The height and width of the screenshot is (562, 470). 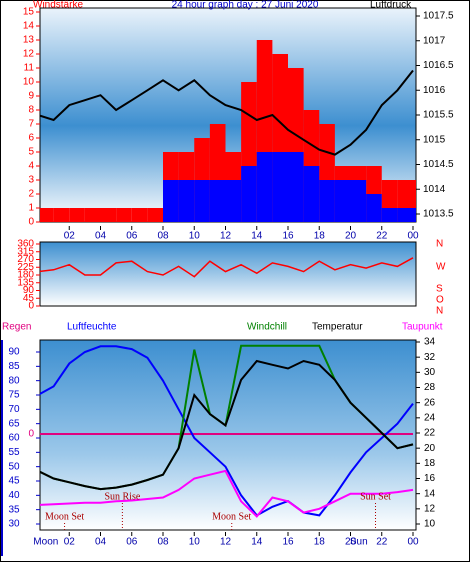 I want to click on y-tick-label: 30, so click(x=14, y=524).